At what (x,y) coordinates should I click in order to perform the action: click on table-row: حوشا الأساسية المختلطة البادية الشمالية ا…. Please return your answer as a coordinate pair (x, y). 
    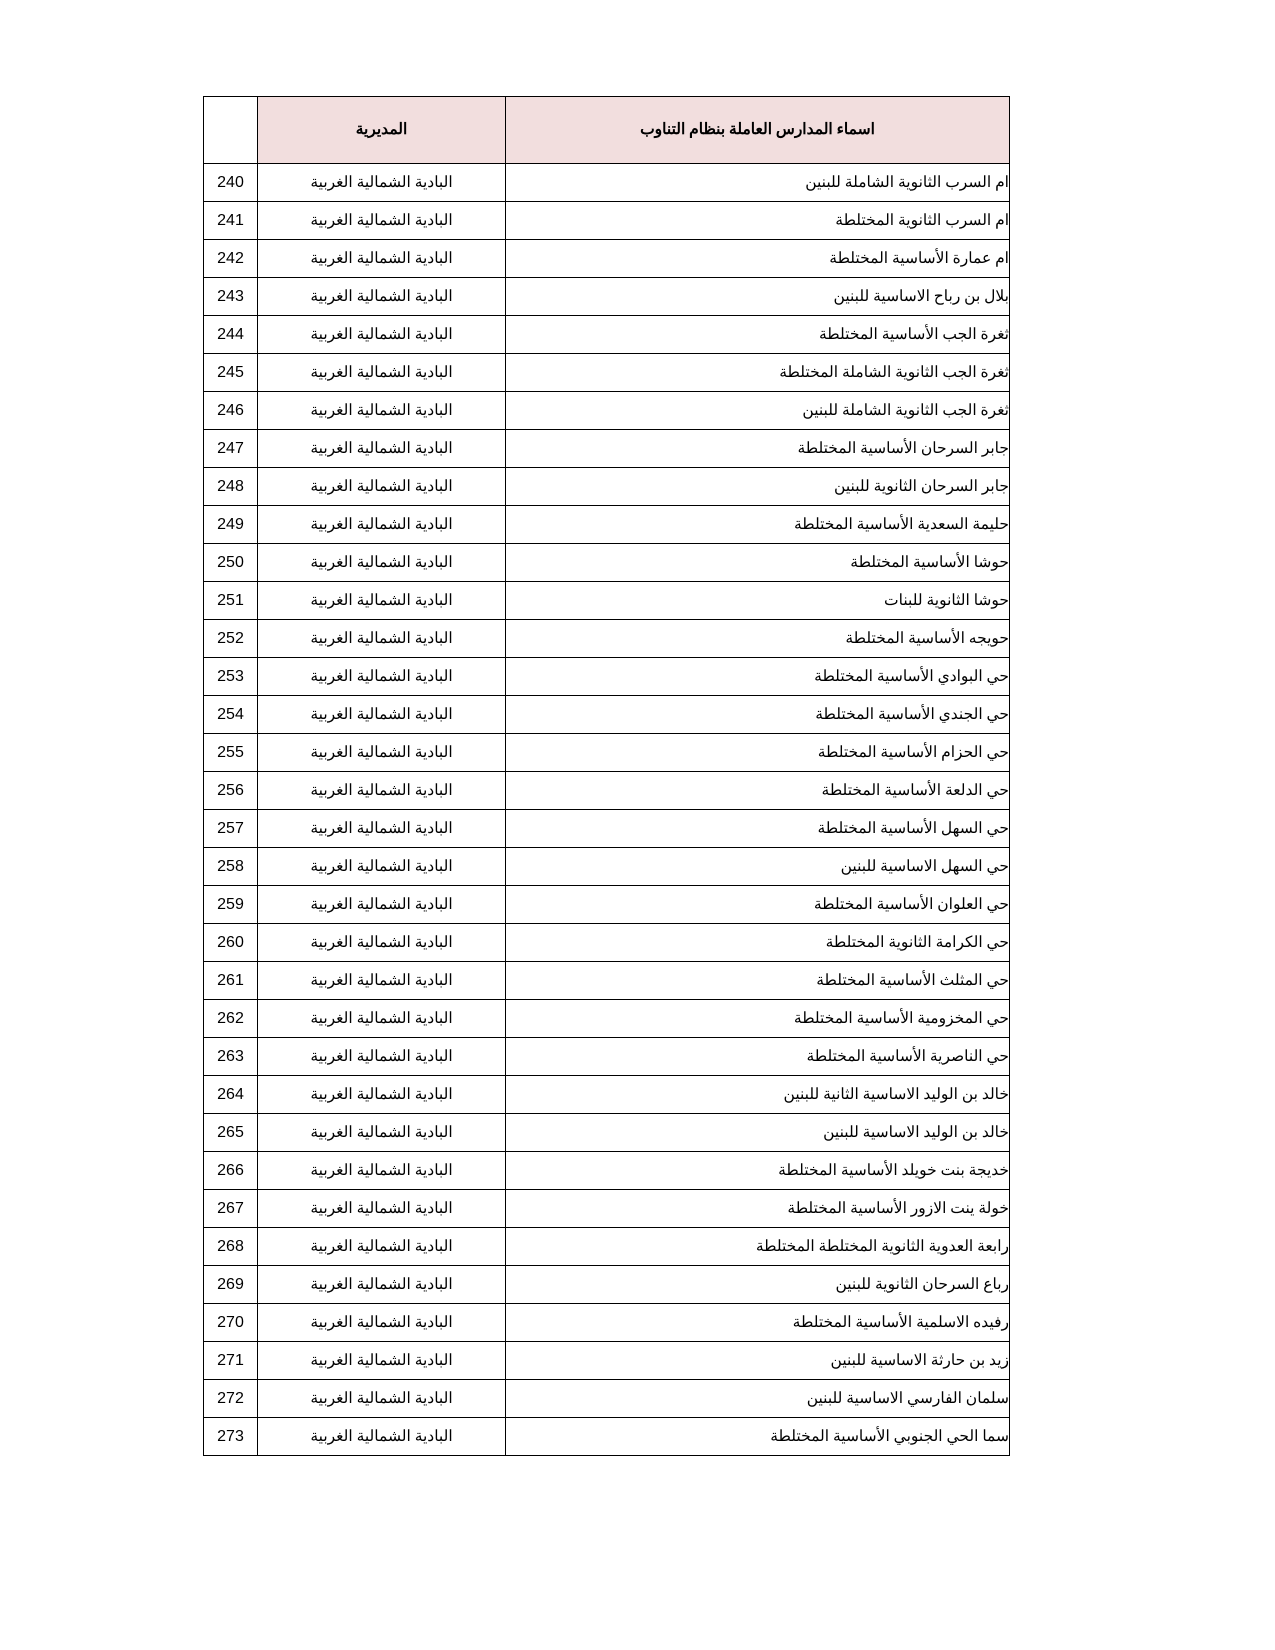
    Looking at the image, I should click on (606, 562).